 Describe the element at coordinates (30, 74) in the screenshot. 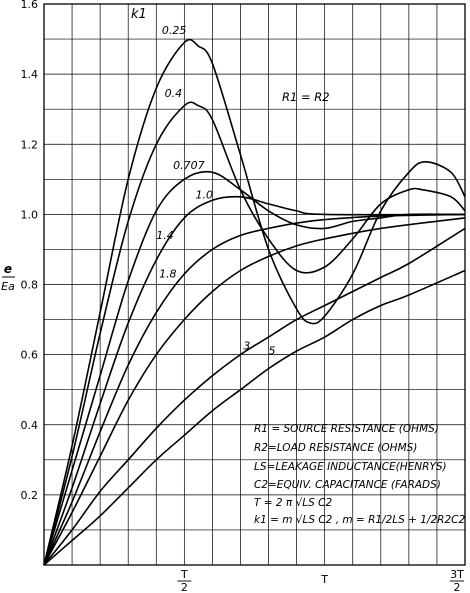

I see `y-tick-label: 1.4` at that location.